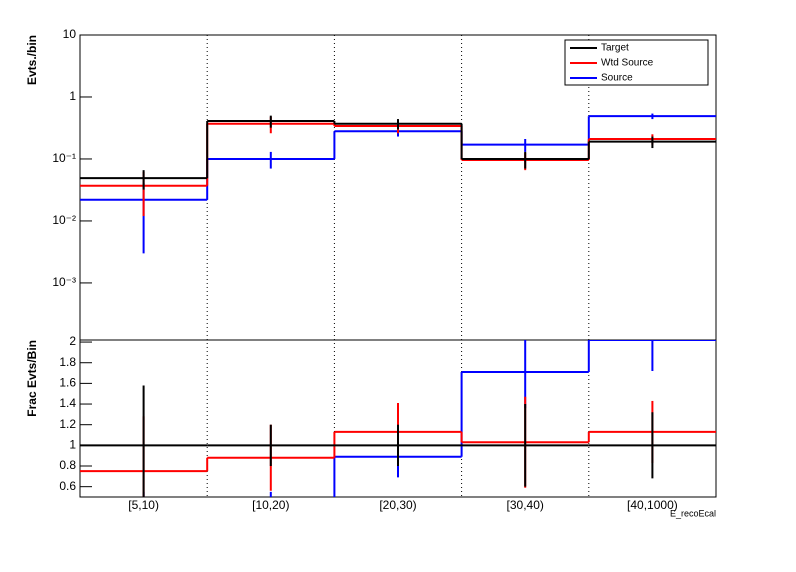  I want to click on y-tick-label: 1.8, so click(67, 362).